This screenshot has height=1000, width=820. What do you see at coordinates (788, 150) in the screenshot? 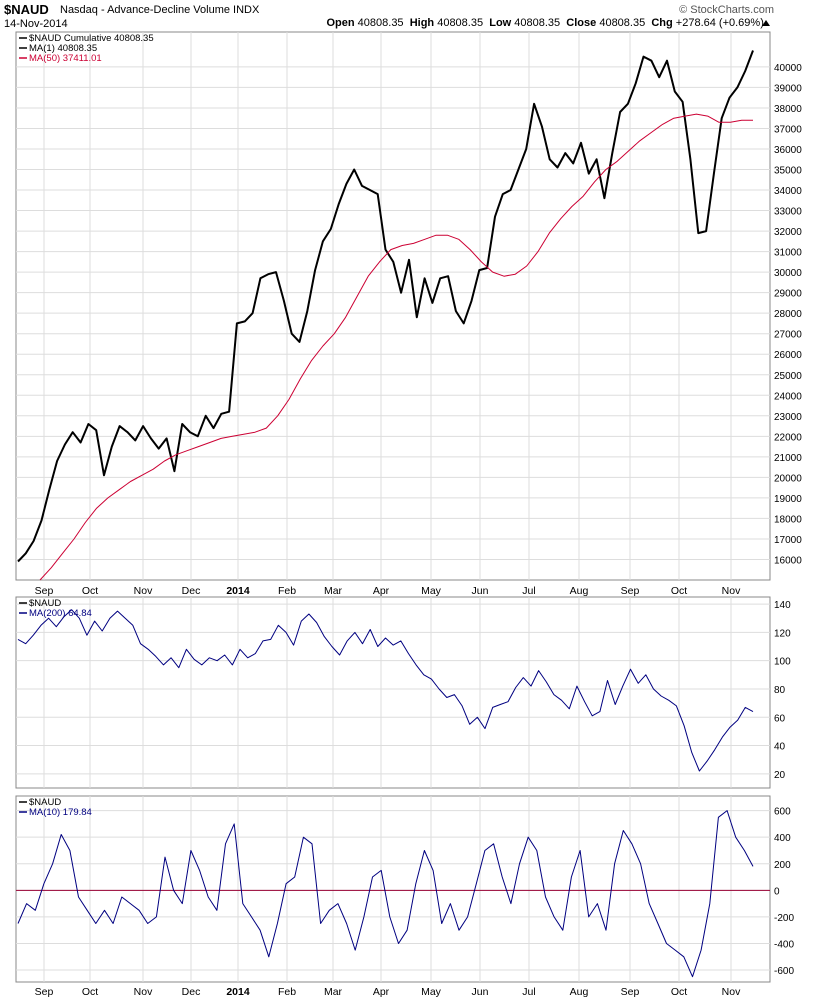
I see `y-tick-label: 36000` at bounding box center [788, 150].